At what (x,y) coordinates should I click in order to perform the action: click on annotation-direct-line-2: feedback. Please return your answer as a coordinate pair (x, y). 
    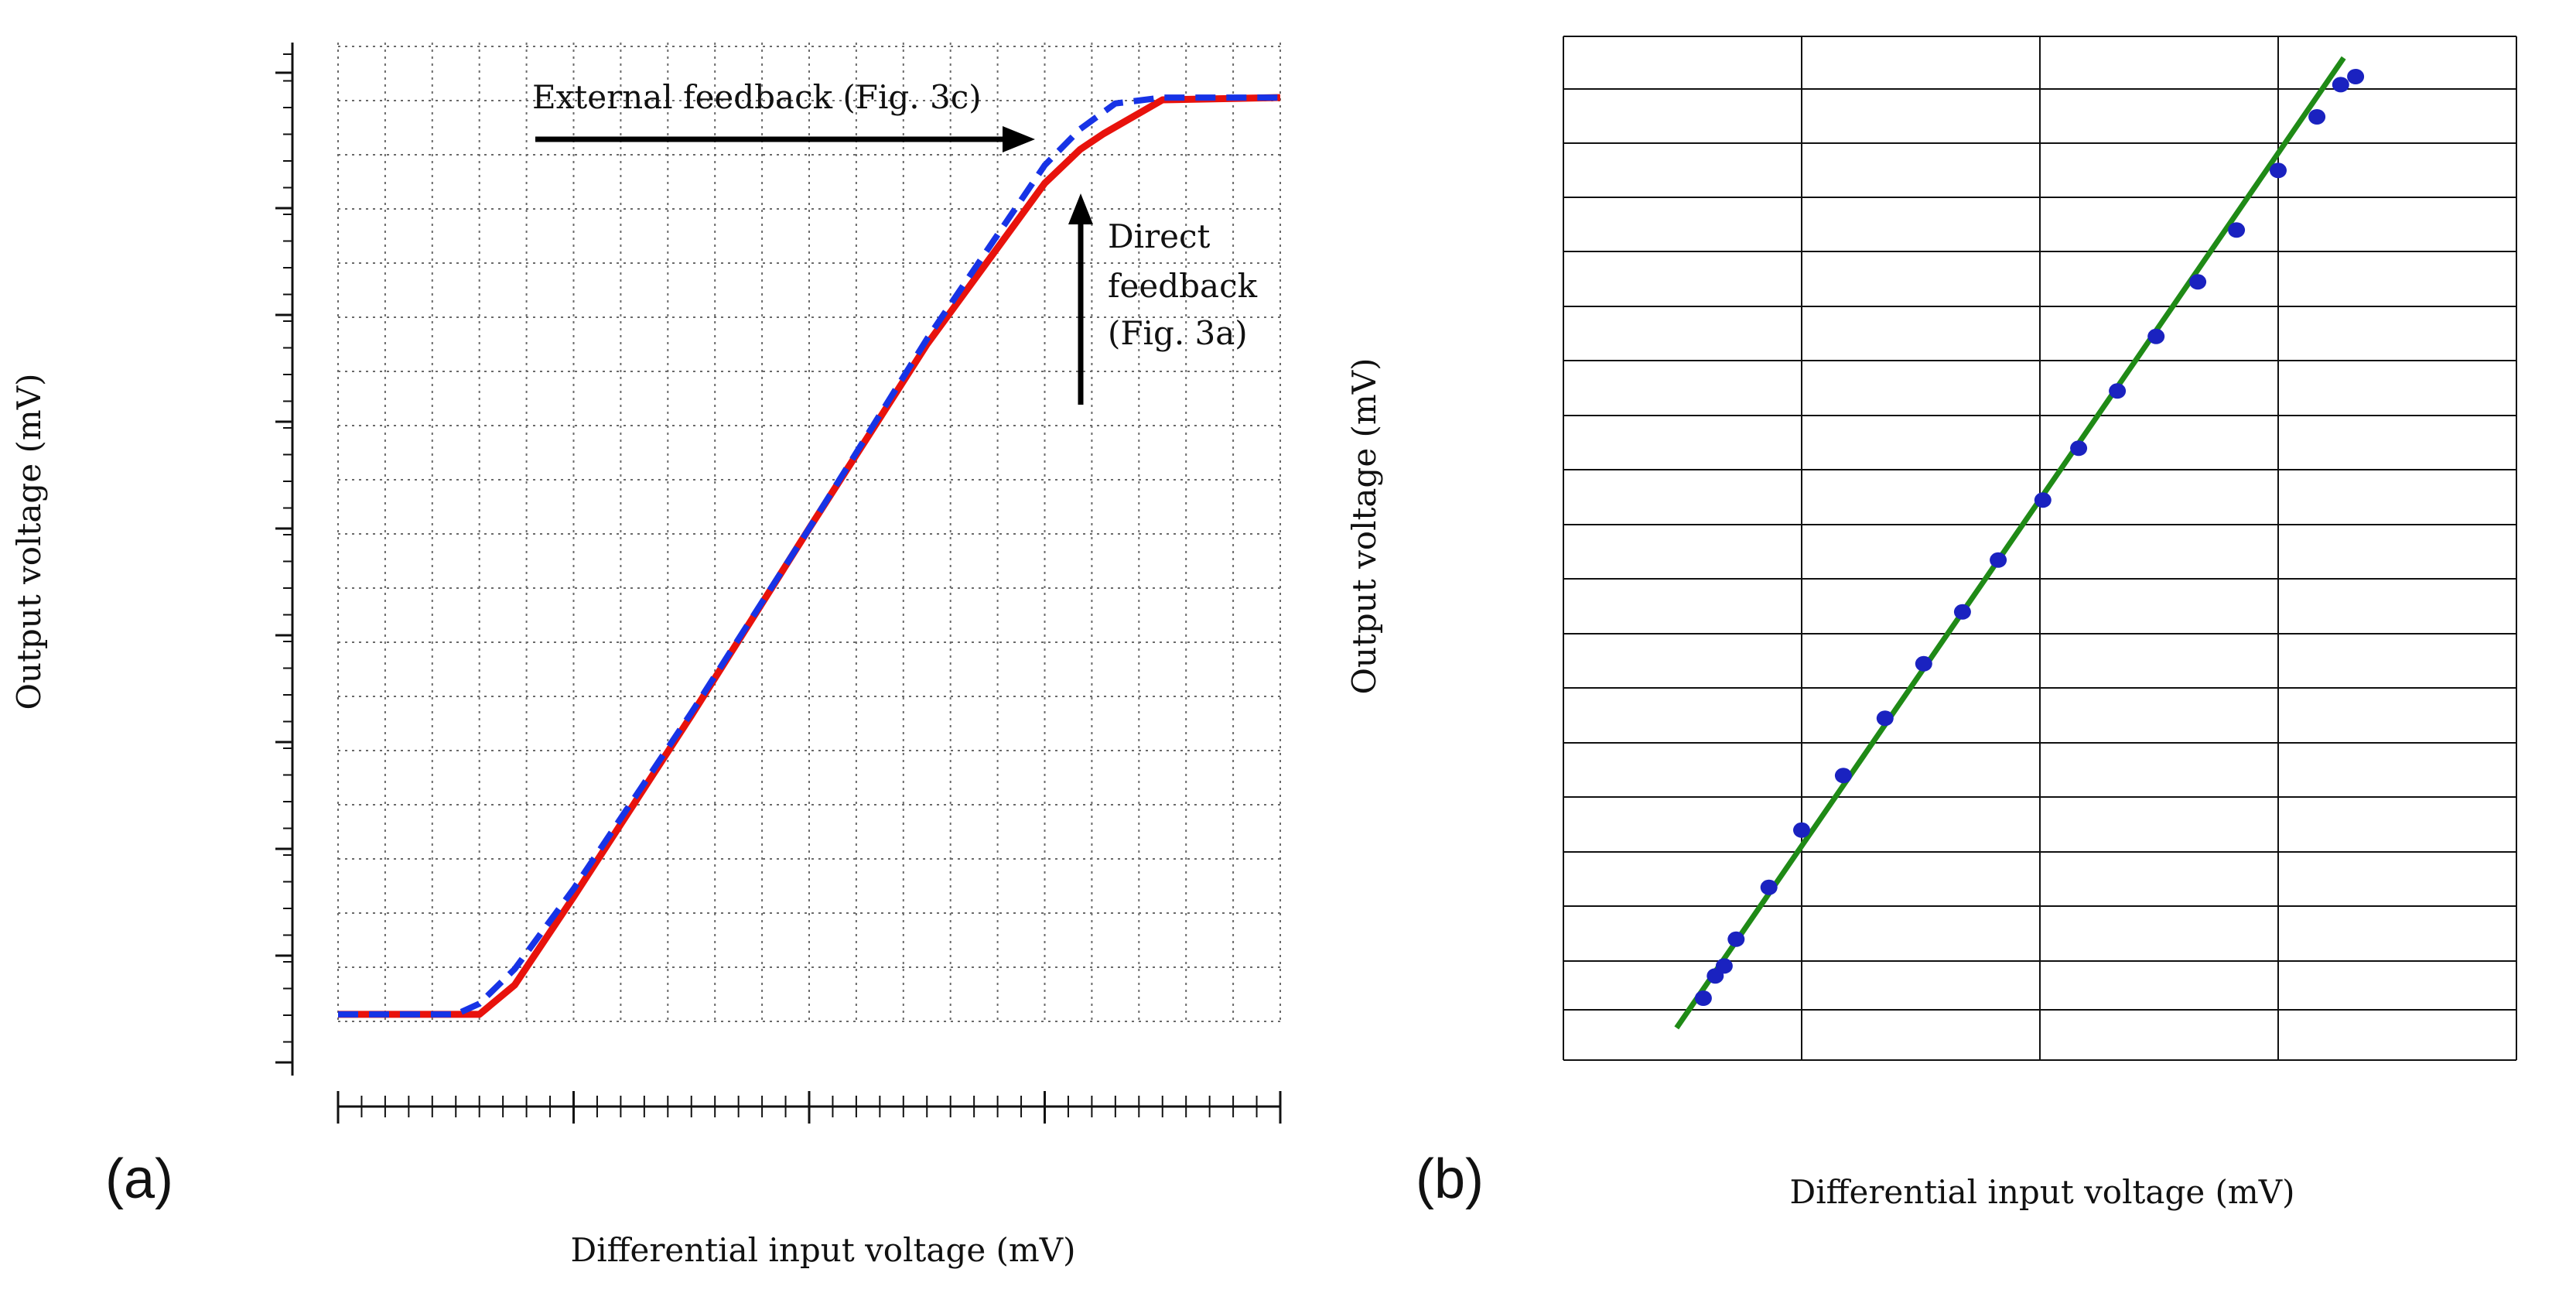
    Looking at the image, I should click on (1183, 286).